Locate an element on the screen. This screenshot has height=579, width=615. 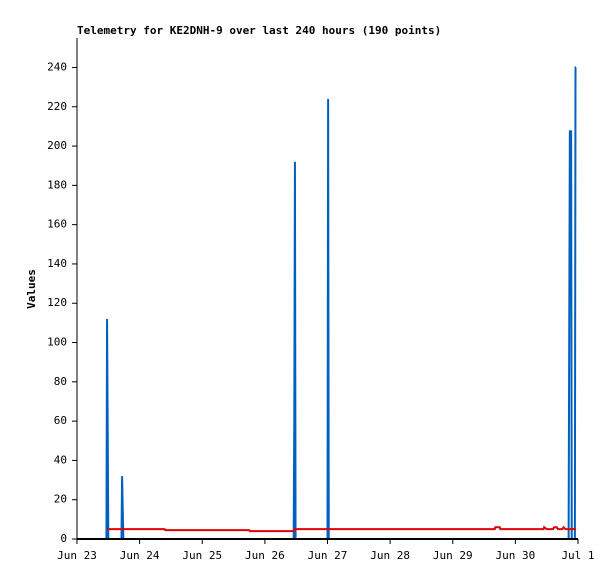
x-tick-label: Jun 23 is located at coordinates (77, 555).